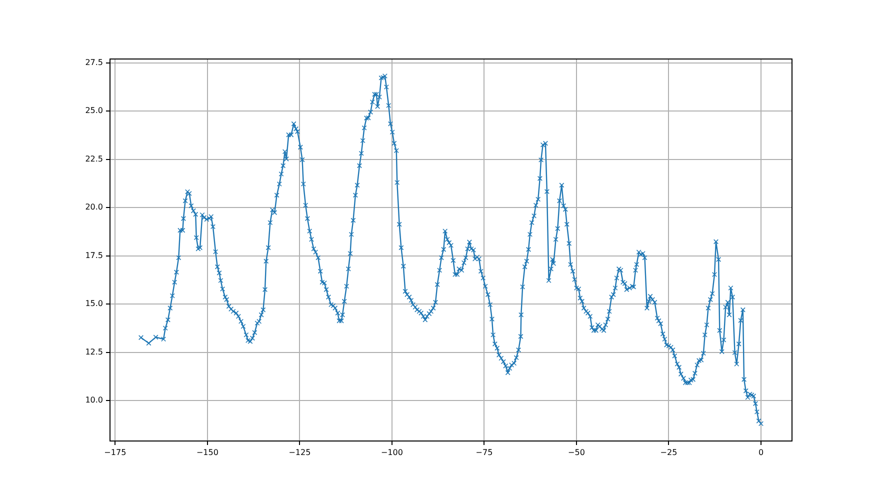 The width and height of the screenshot is (880, 495). What do you see at coordinates (94, 207) in the screenshot?
I see `y-tick-label: 20.0` at bounding box center [94, 207].